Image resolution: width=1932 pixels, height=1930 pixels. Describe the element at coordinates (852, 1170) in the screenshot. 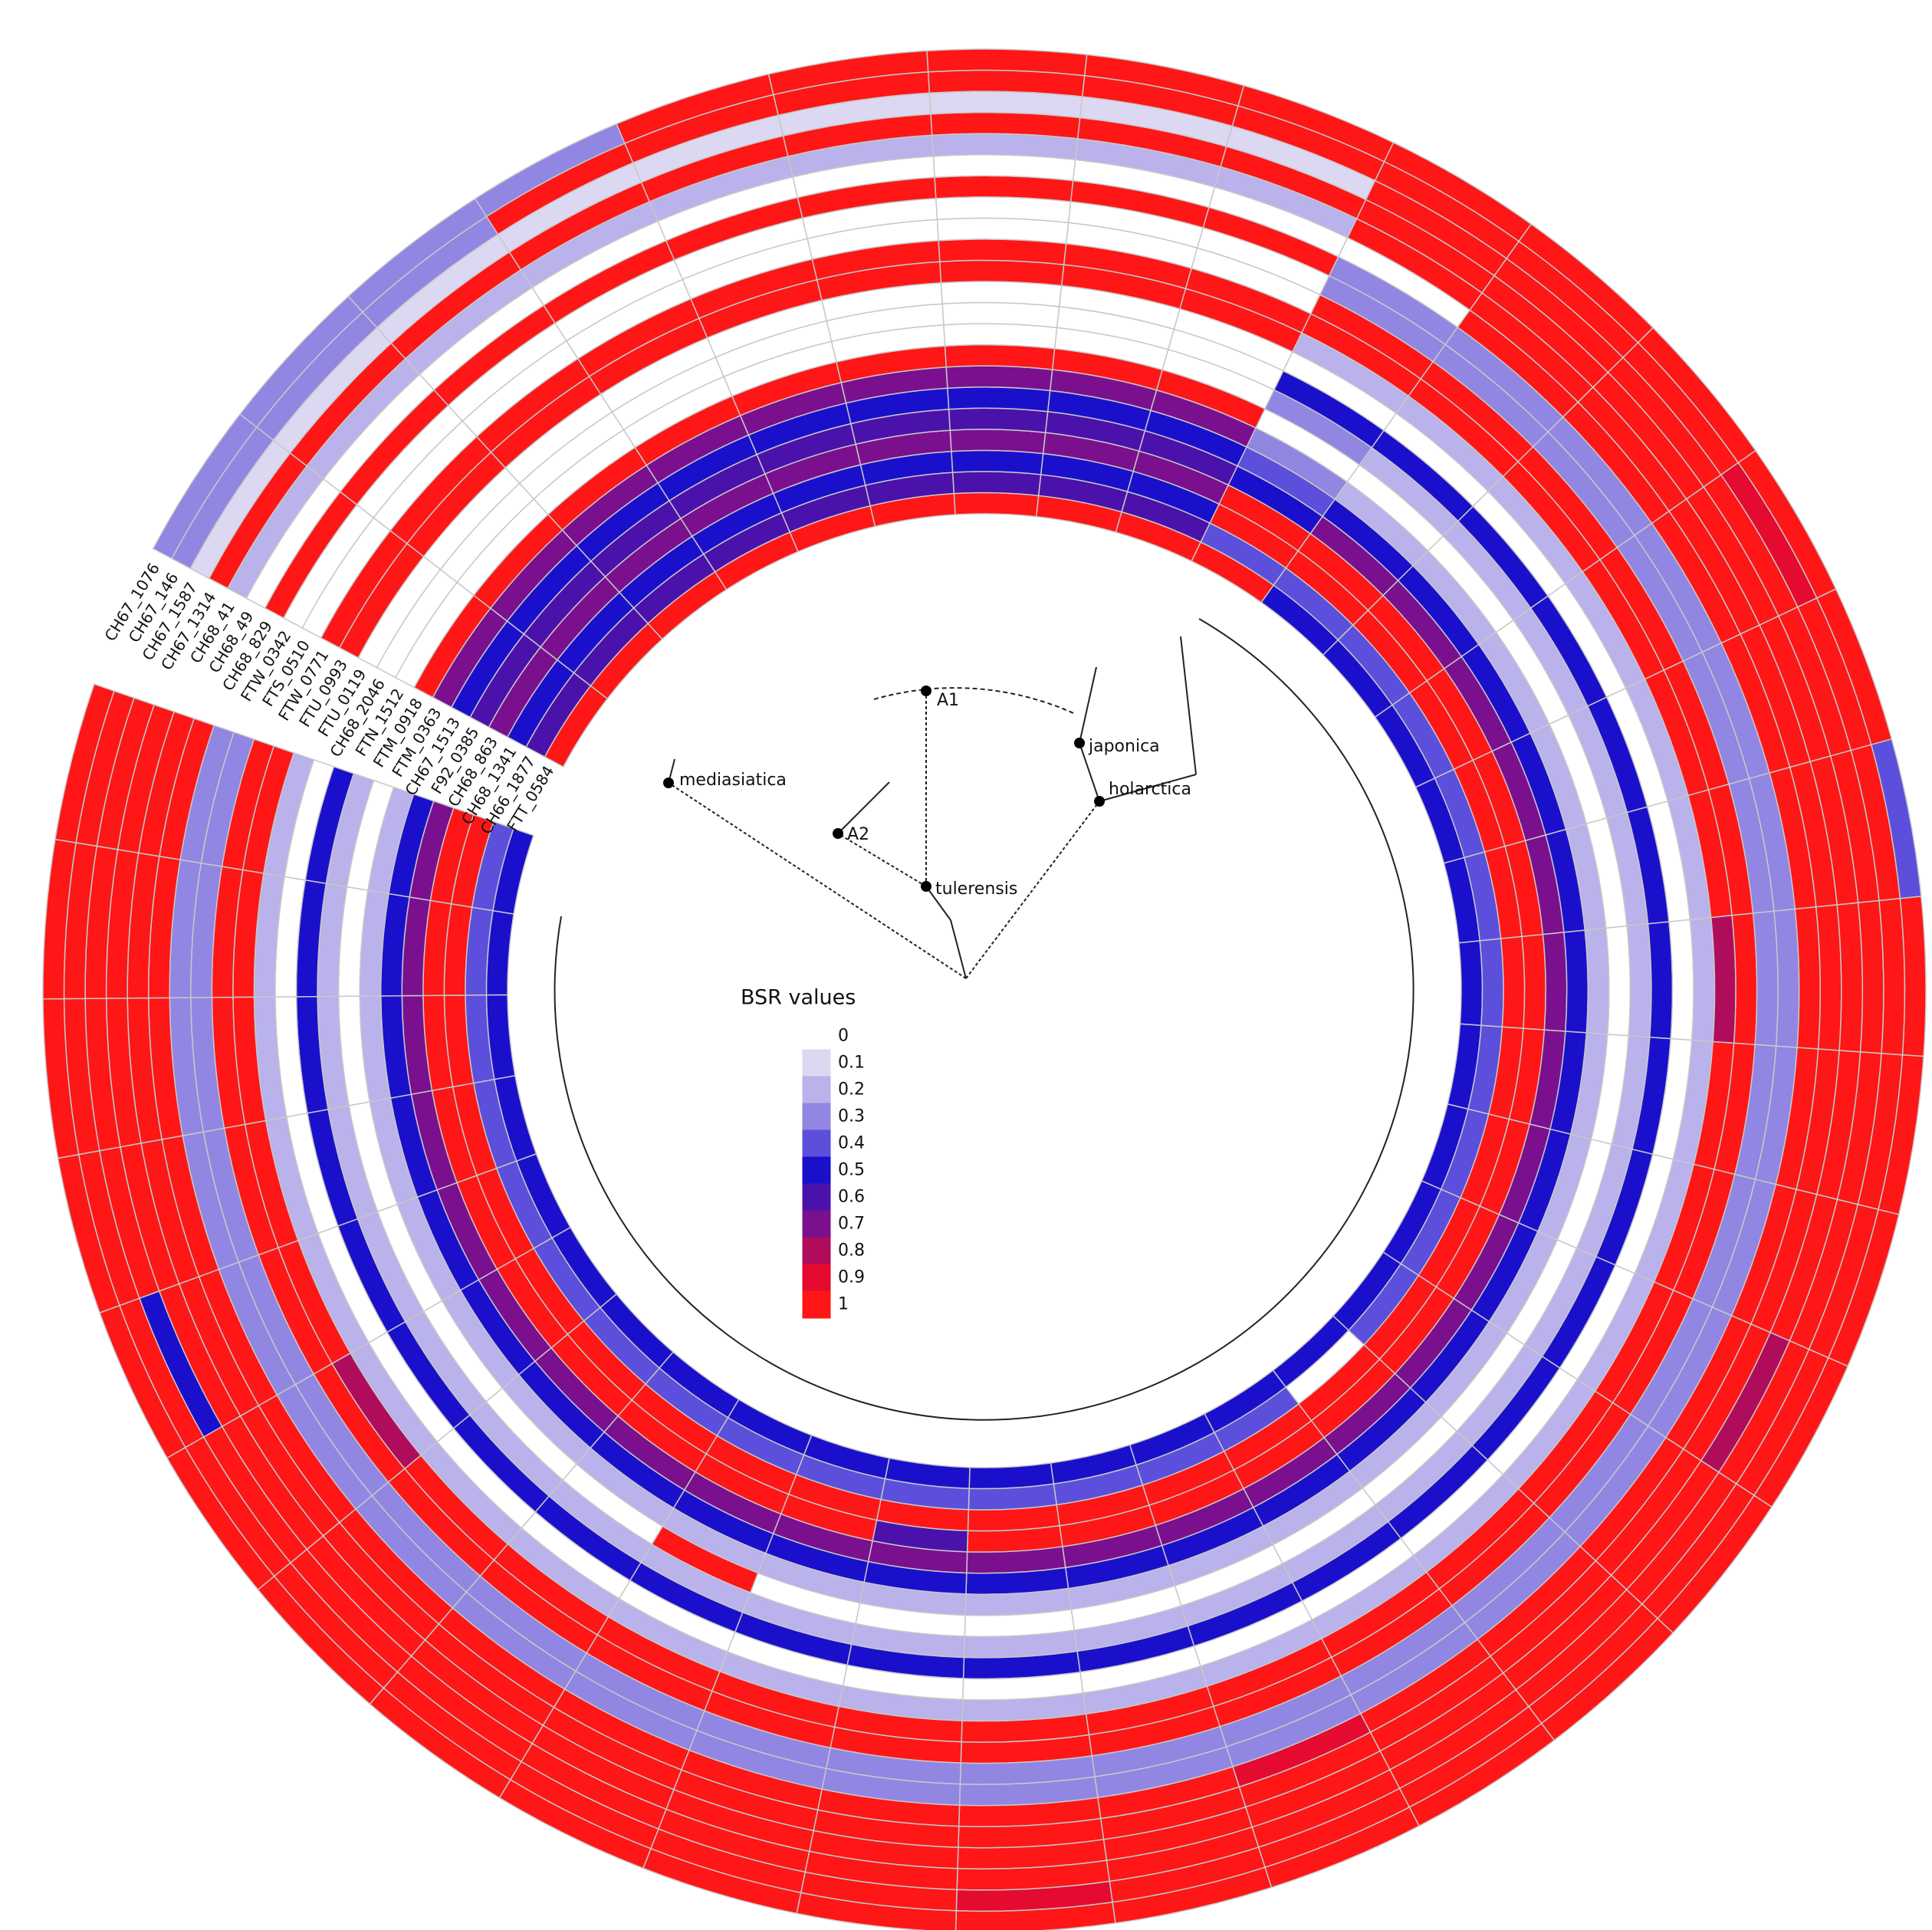

I see `legend-label: 0.5` at that location.